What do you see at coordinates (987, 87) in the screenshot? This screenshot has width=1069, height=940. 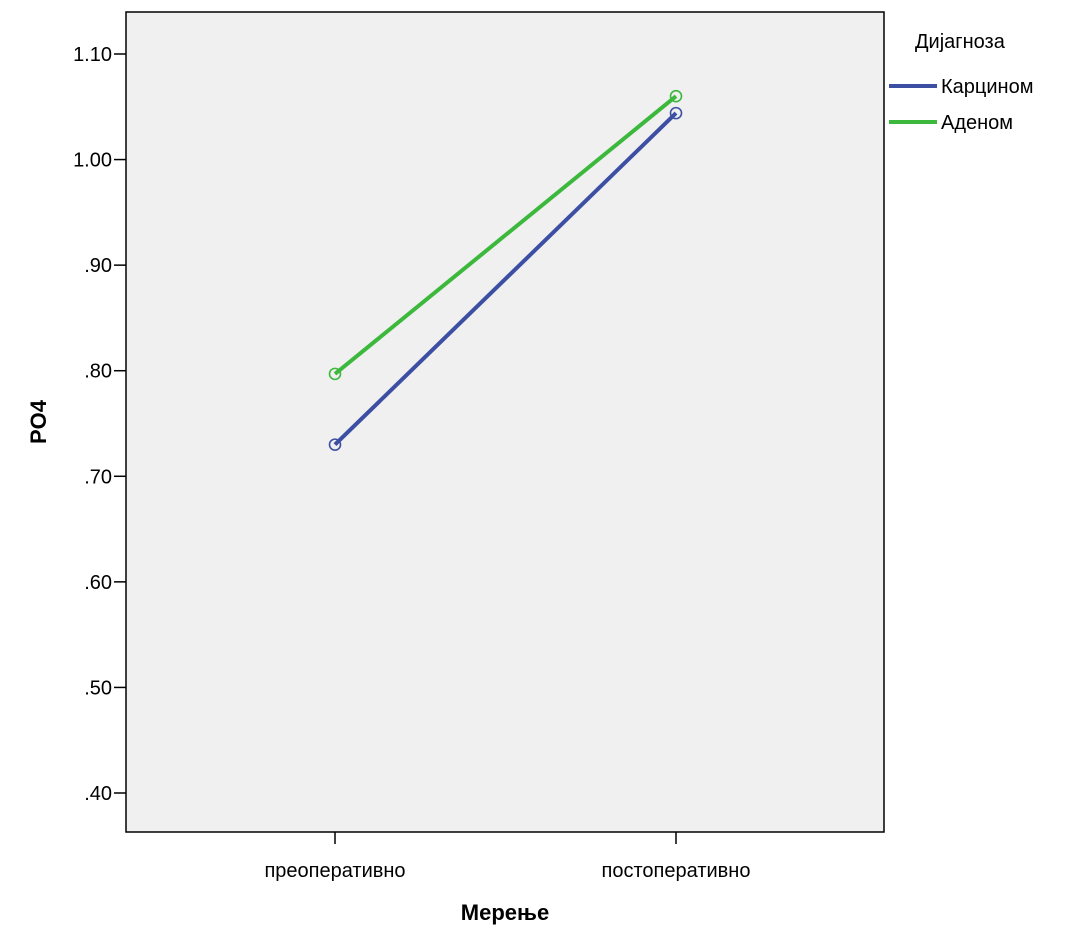 I see `legend-label: Карцином` at bounding box center [987, 87].